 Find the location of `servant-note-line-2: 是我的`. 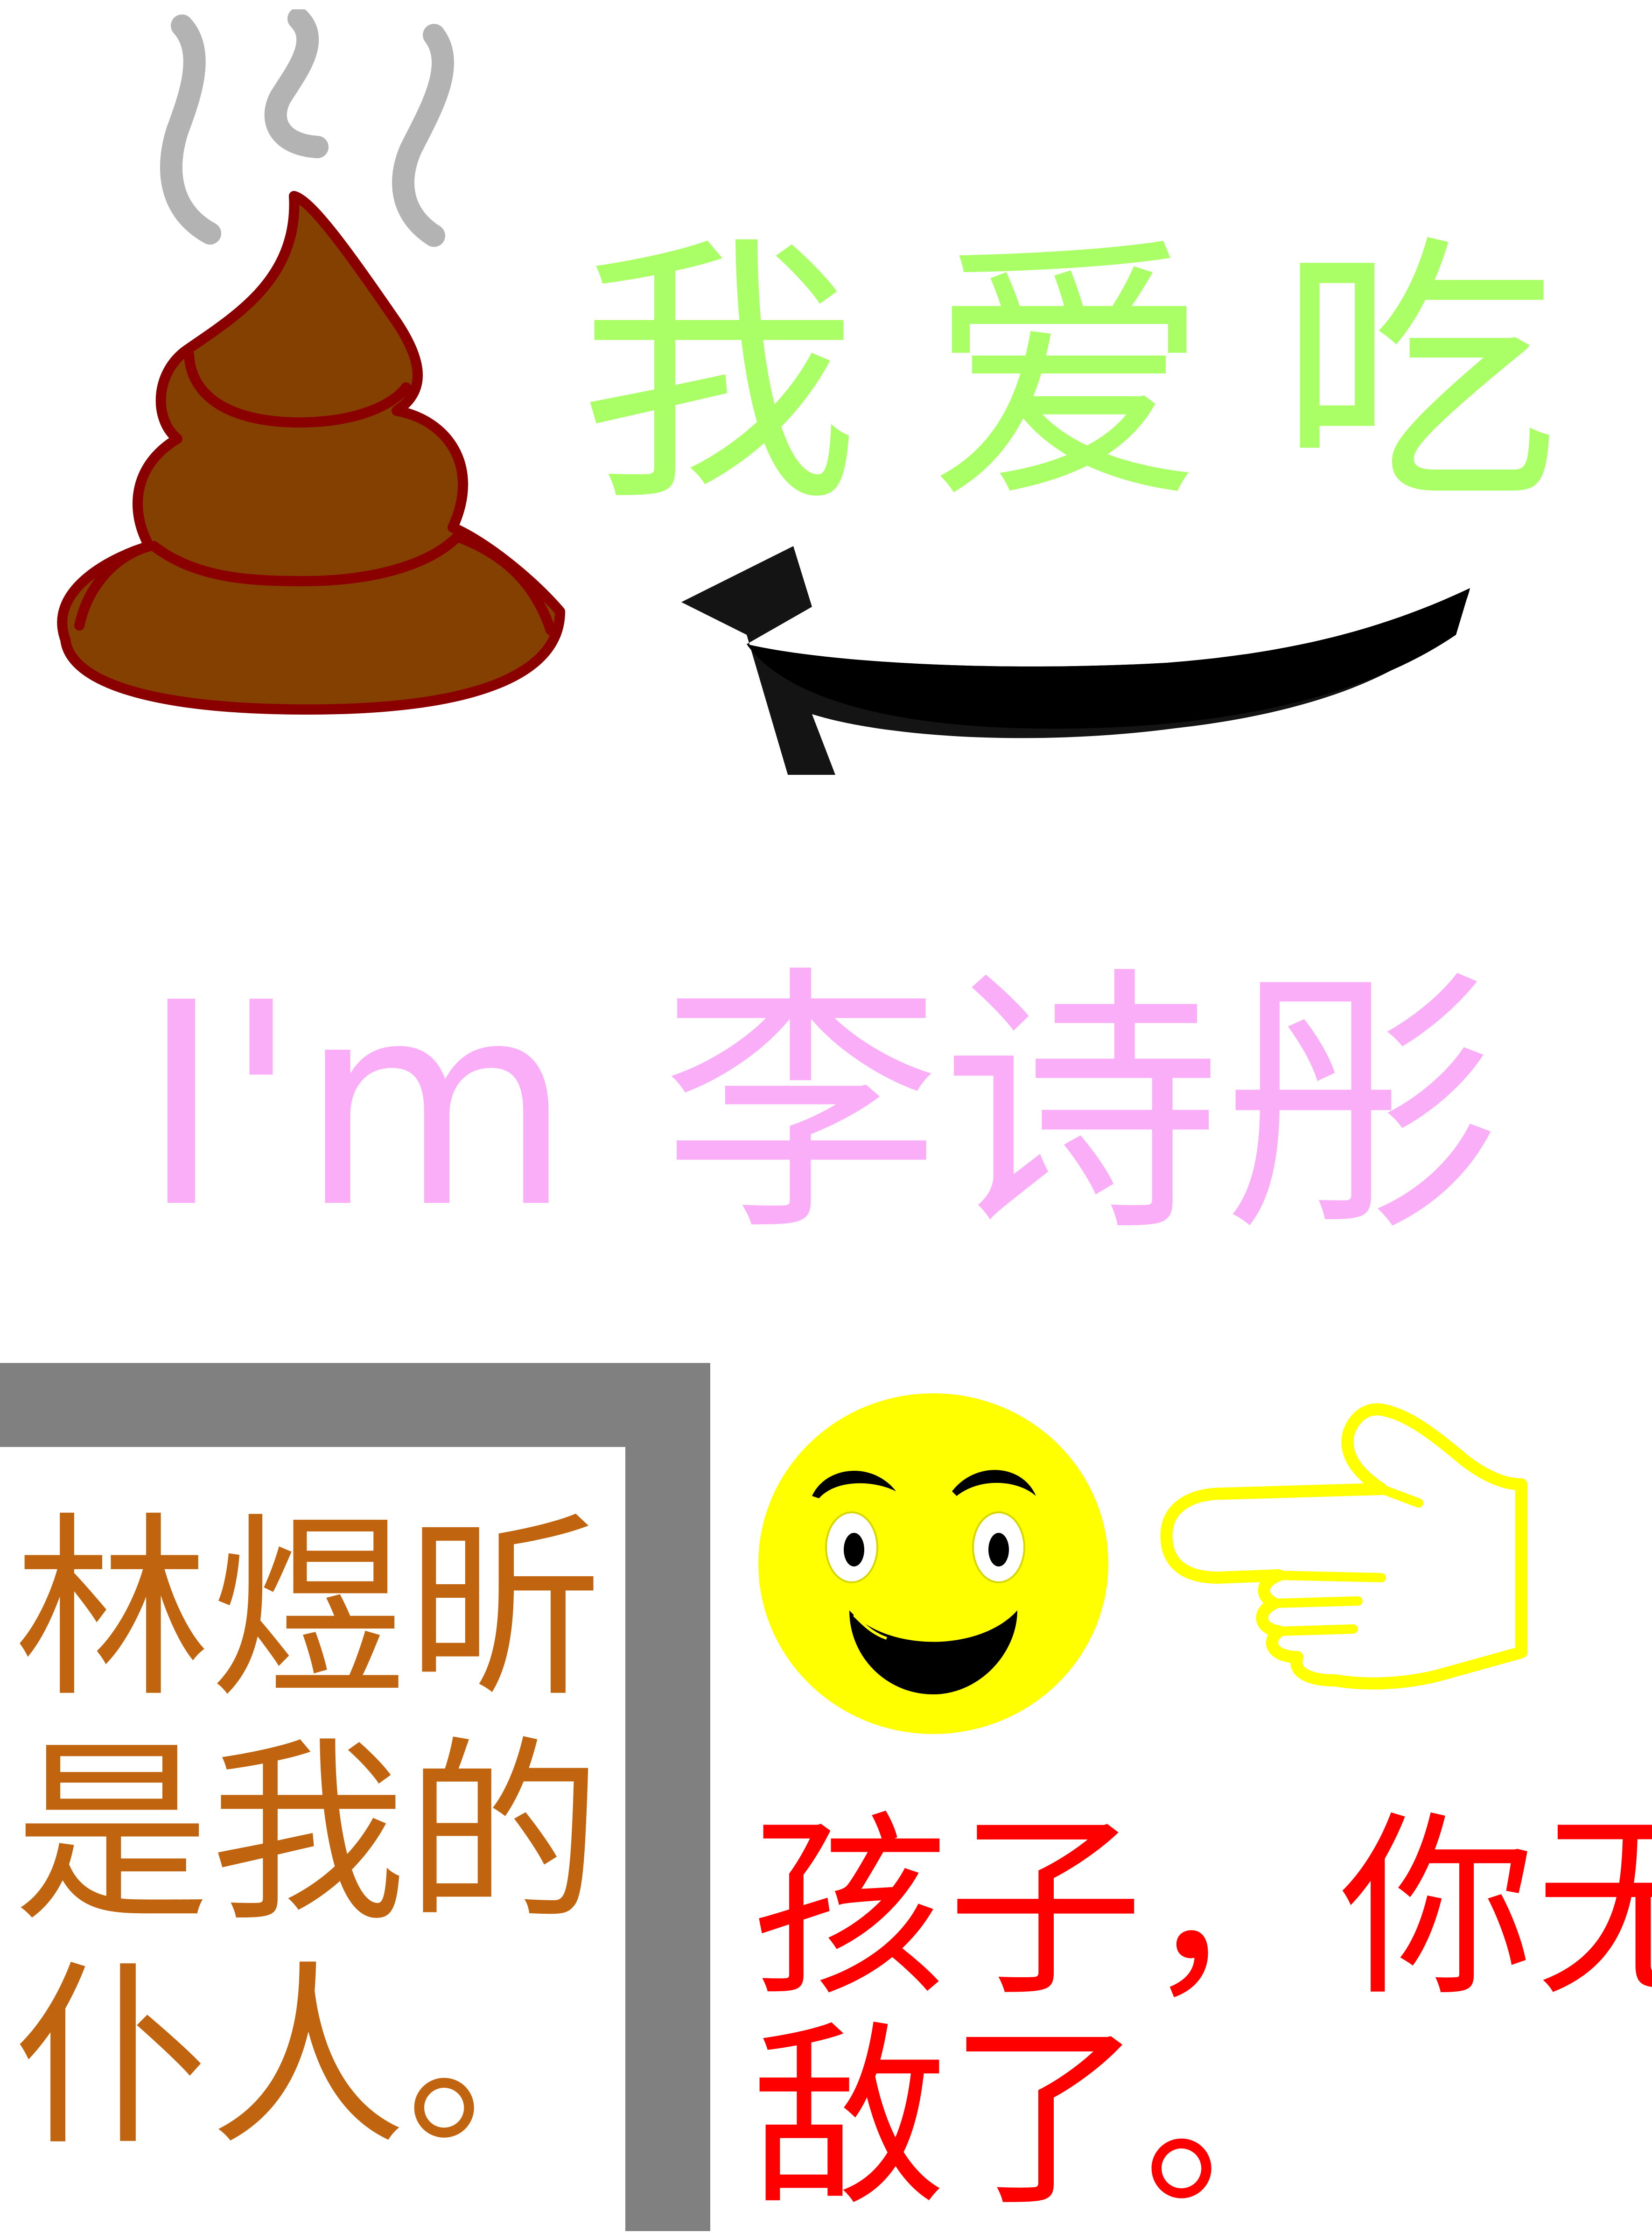

servant-note-line-2: 是我的 is located at coordinates (308, 1834).